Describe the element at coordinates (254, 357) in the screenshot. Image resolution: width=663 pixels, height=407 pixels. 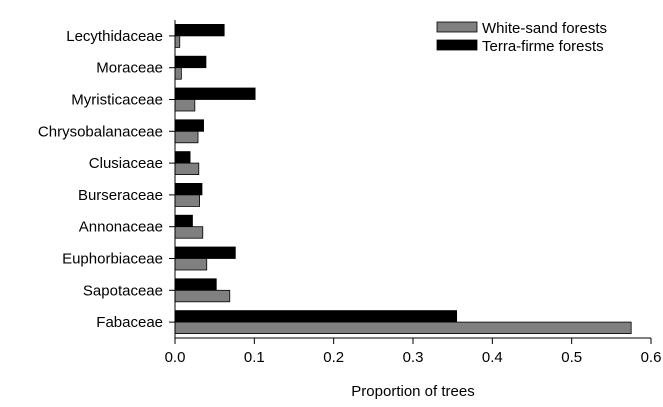
I see `x-tick-label: 0.1` at that location.